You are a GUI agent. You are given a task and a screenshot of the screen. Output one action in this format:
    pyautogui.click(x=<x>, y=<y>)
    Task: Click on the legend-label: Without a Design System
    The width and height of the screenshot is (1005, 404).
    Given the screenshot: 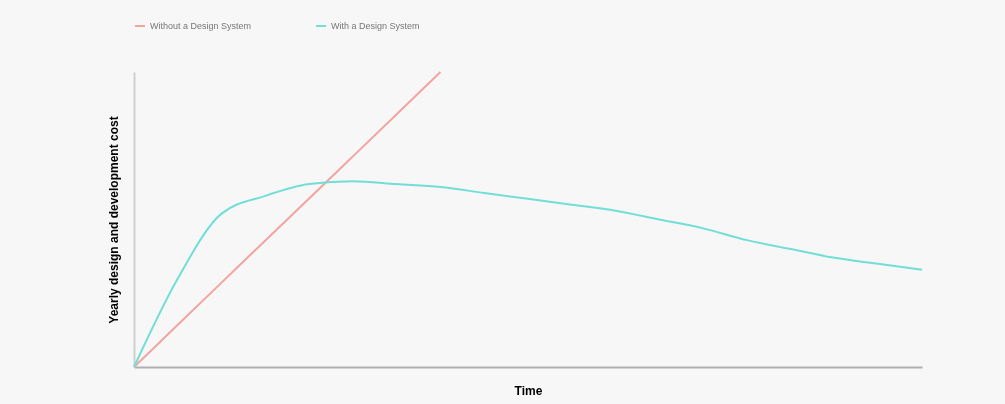 What is the action you would take?
    pyautogui.click(x=201, y=26)
    